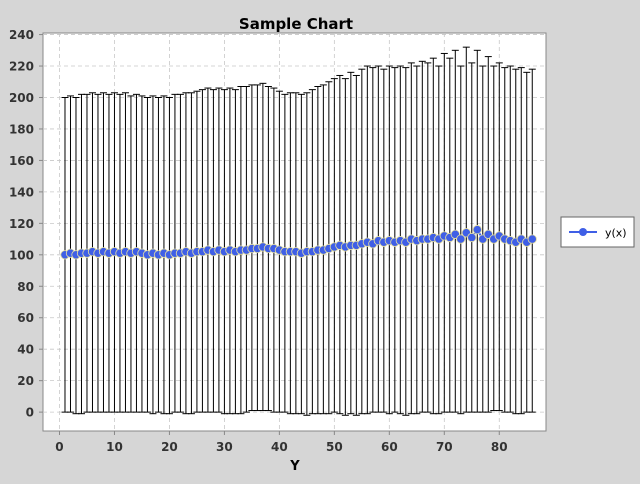  What do you see at coordinates (298, 242) in the screenshot?
I see `series-layer` at bounding box center [298, 242].